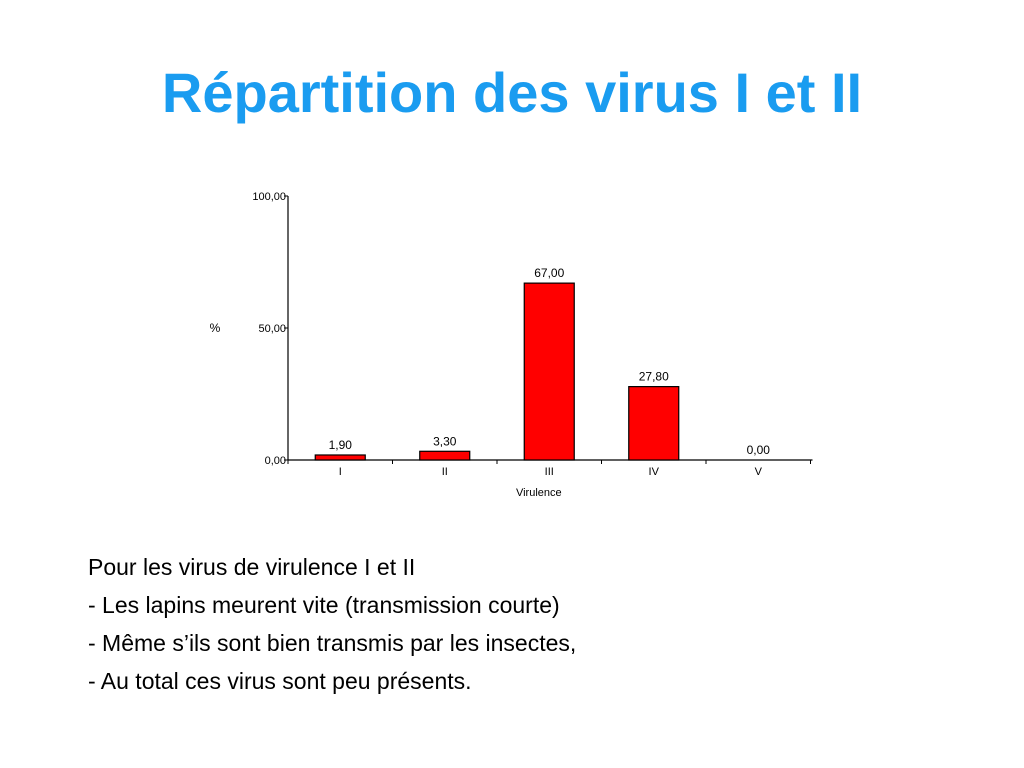 Image resolution: width=1024 pixels, height=768 pixels. What do you see at coordinates (340, 457) in the screenshot?
I see `bar-I` at bounding box center [340, 457].